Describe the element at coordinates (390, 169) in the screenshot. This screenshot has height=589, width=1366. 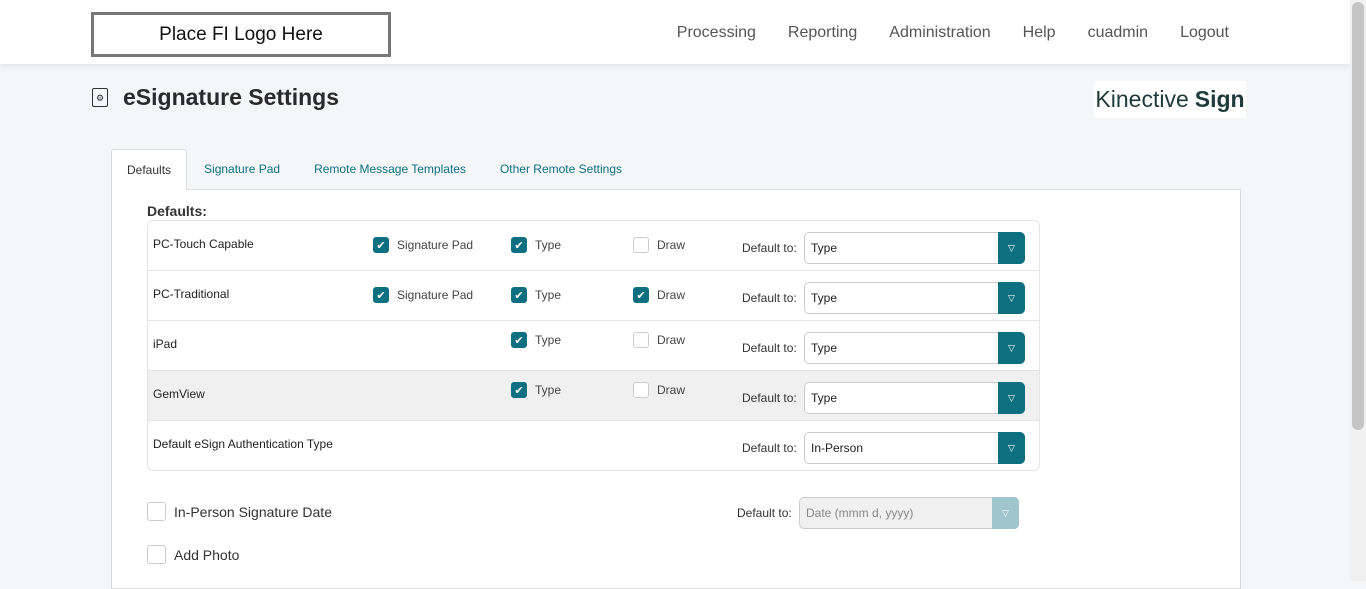
I see `tab-remote-message-templates: Remote Message Templates` at that location.